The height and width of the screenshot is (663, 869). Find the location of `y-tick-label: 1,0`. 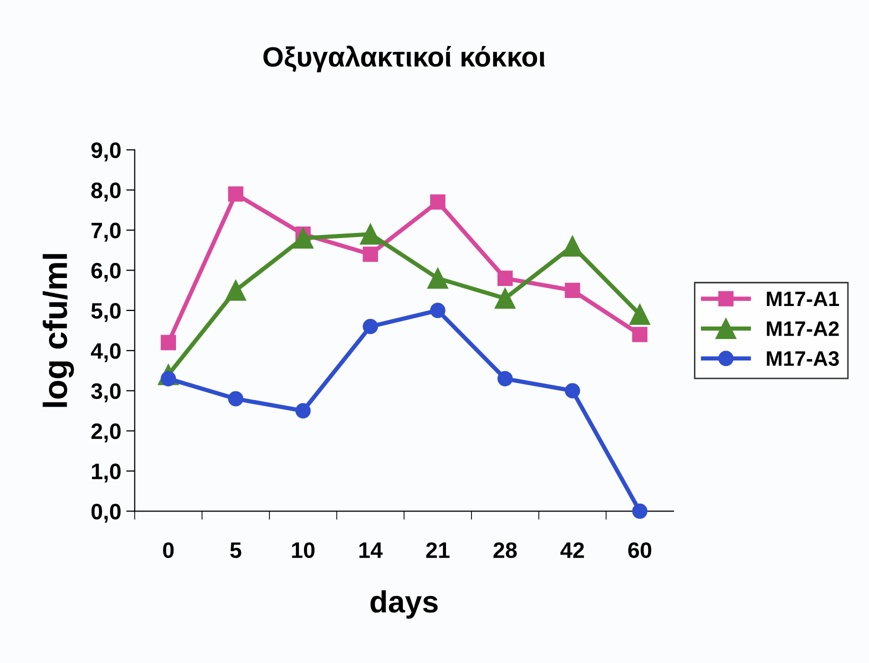

y-tick-label: 1,0 is located at coordinates (106, 473).